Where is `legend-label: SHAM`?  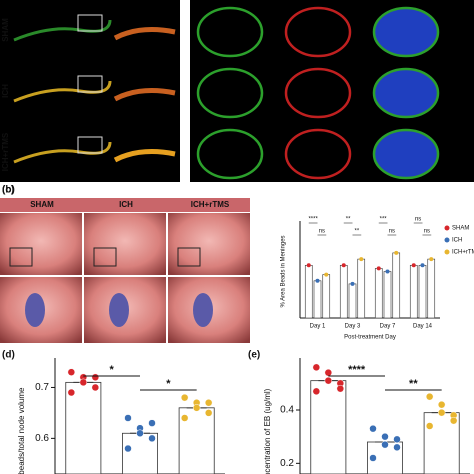 legend-label: SHAM is located at coordinates (460, 229).